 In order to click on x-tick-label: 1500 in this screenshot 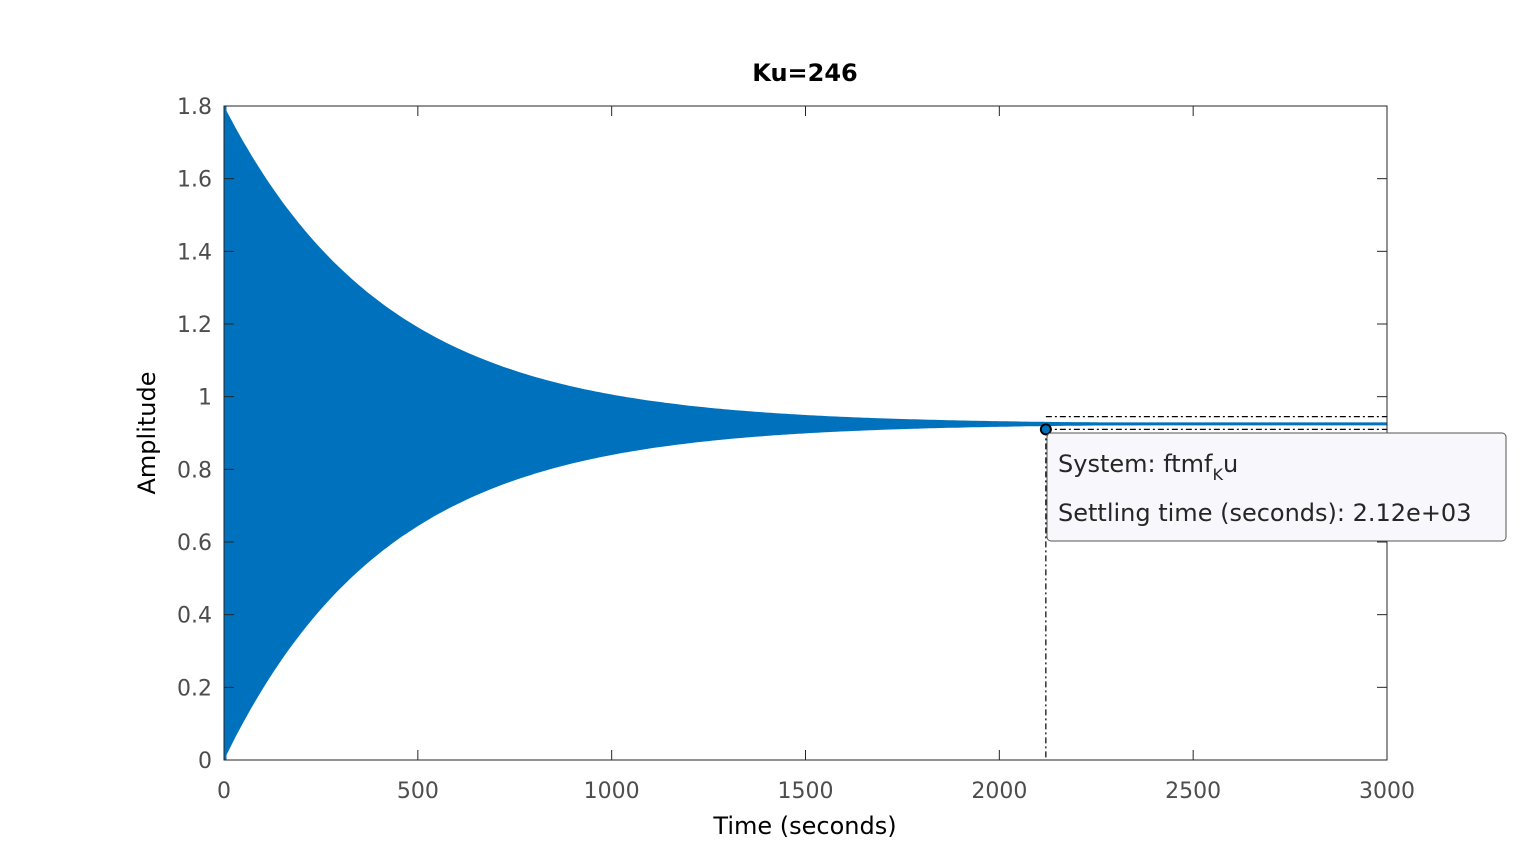, I will do `click(806, 791)`.